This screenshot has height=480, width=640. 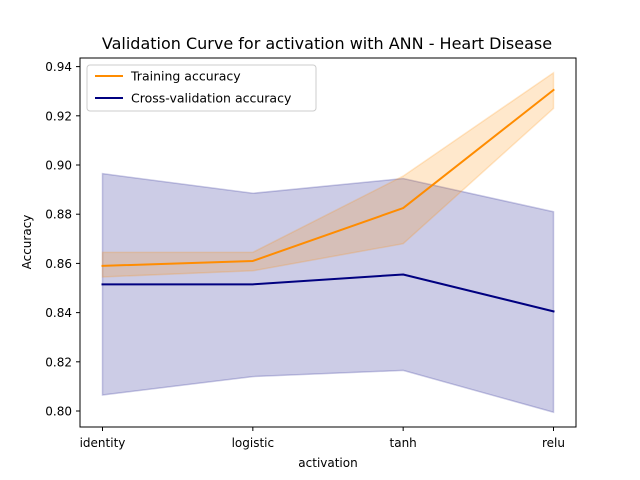 What do you see at coordinates (553, 443) in the screenshot?
I see `x-tick-label: relu` at bounding box center [553, 443].